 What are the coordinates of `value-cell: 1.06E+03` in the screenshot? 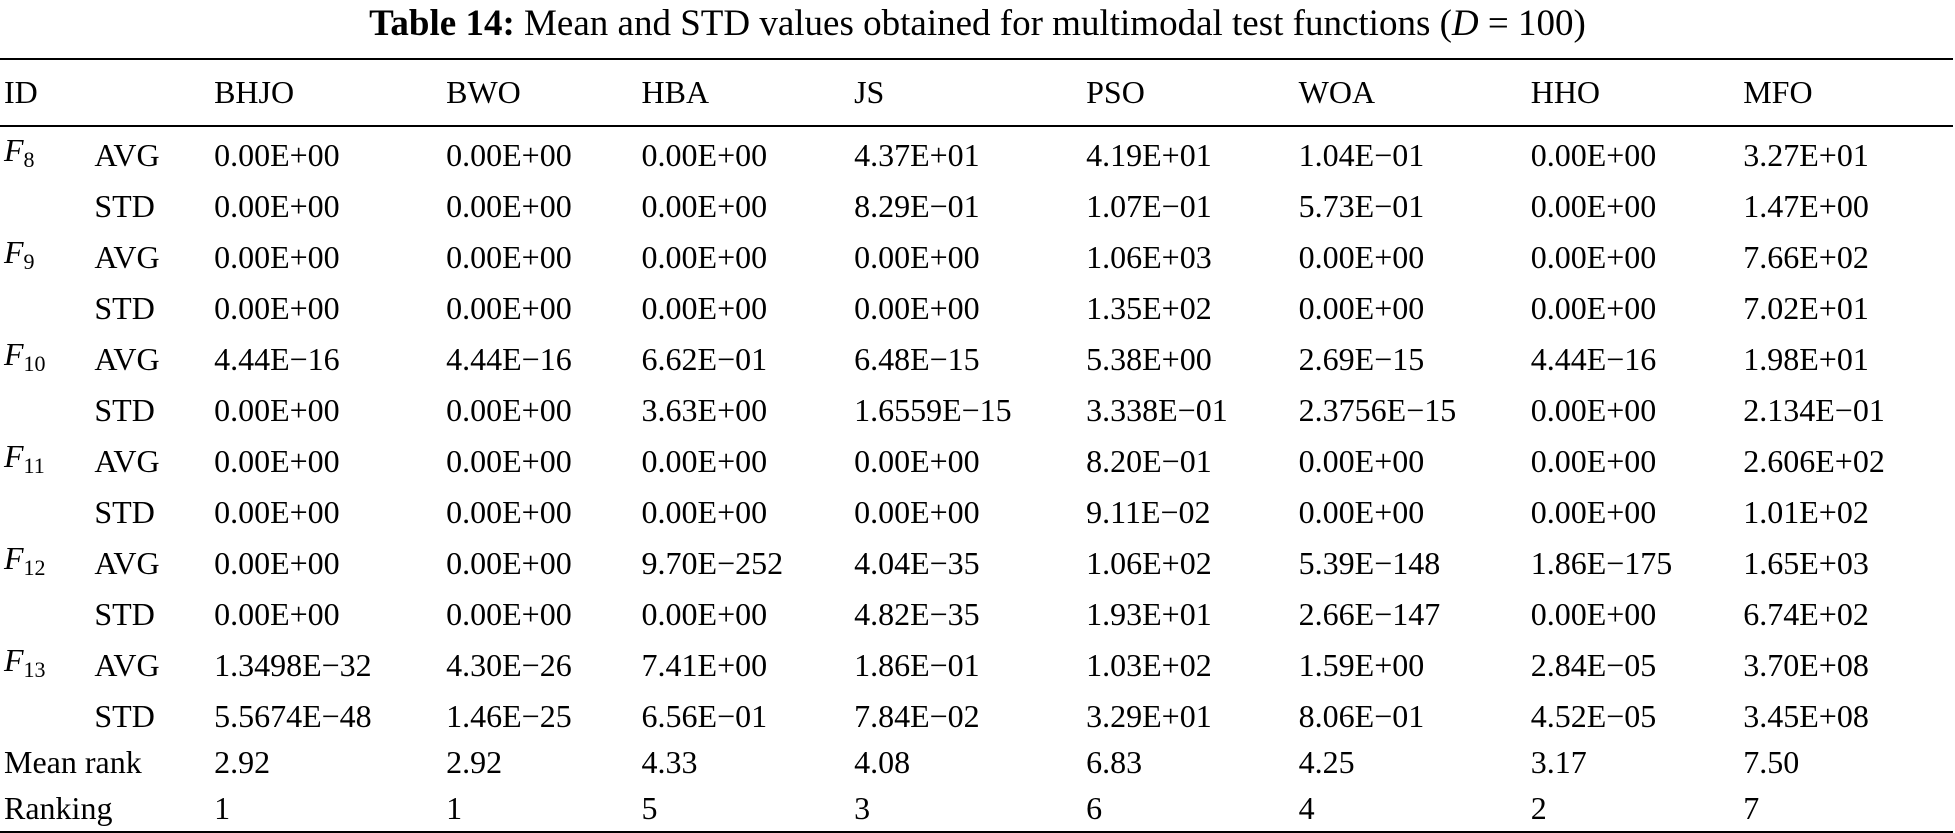 It's located at (1149, 257).